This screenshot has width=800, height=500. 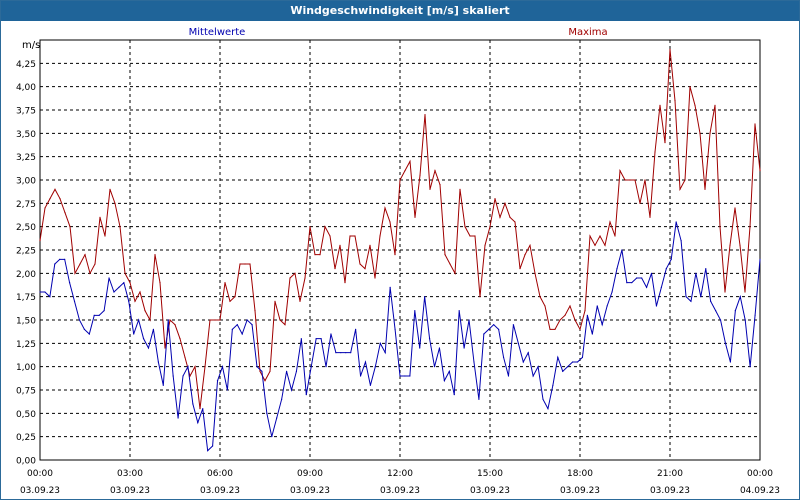 I want to click on legend-mittelwerte: Mittelwerte, so click(x=217, y=32).